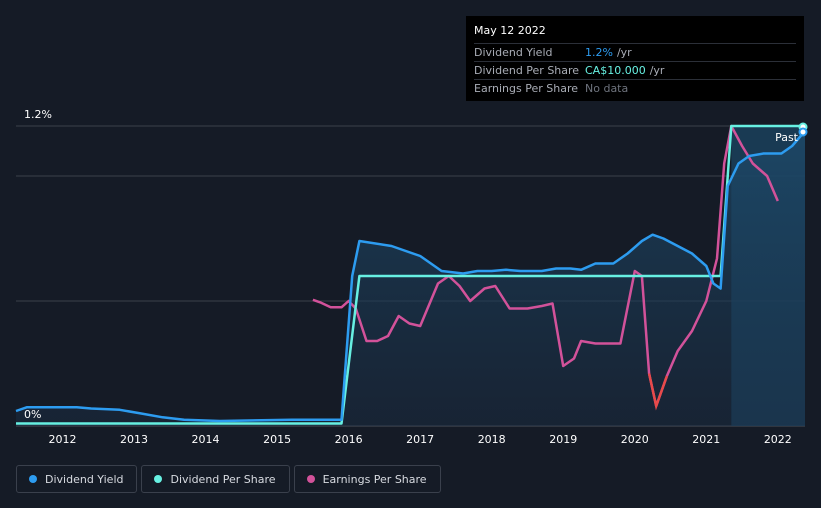 This screenshot has width=821, height=508. I want to click on x-tick-label: 2013, so click(134, 439).